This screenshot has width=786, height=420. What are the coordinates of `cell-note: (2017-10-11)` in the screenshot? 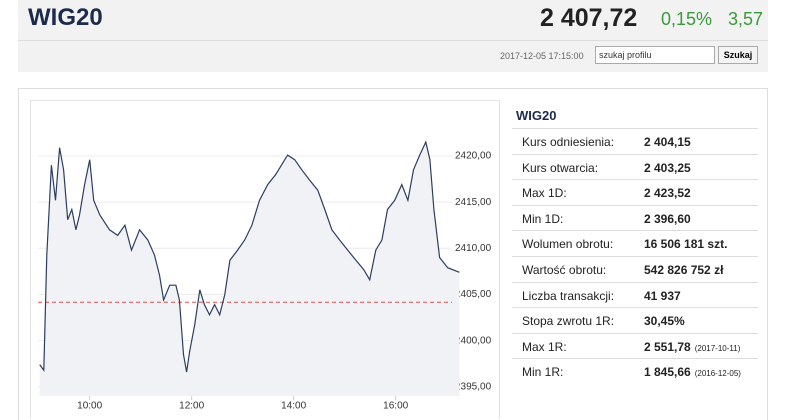 It's located at (717, 348).